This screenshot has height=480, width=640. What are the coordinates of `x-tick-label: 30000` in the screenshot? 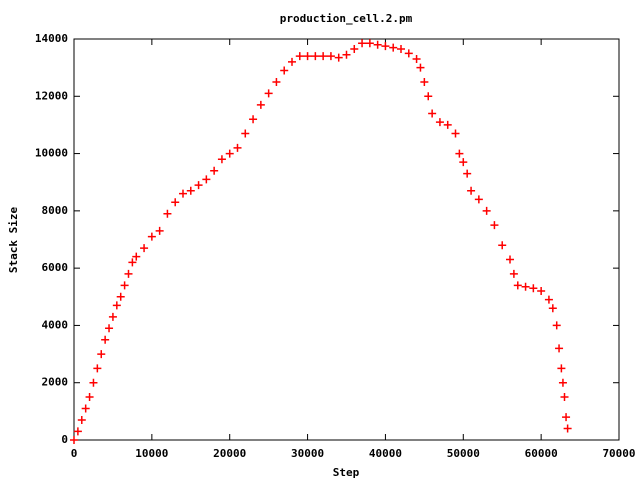 It's located at (307, 453).